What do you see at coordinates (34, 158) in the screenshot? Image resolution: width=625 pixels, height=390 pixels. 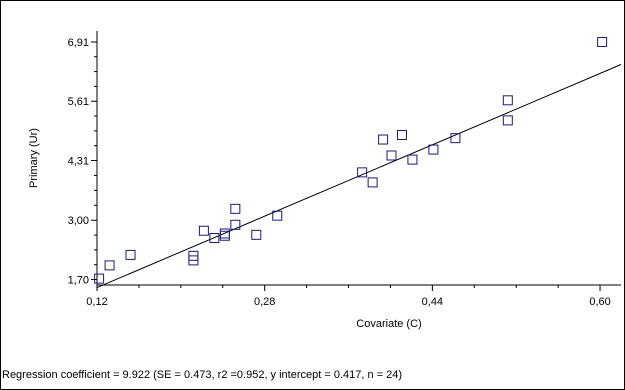 I see `y-axis-label: Primary (Ur)` at bounding box center [34, 158].